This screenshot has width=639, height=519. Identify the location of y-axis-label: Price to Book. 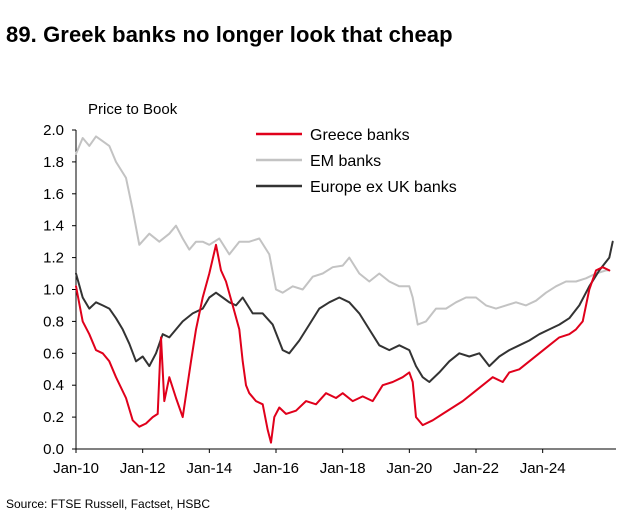
(133, 109).